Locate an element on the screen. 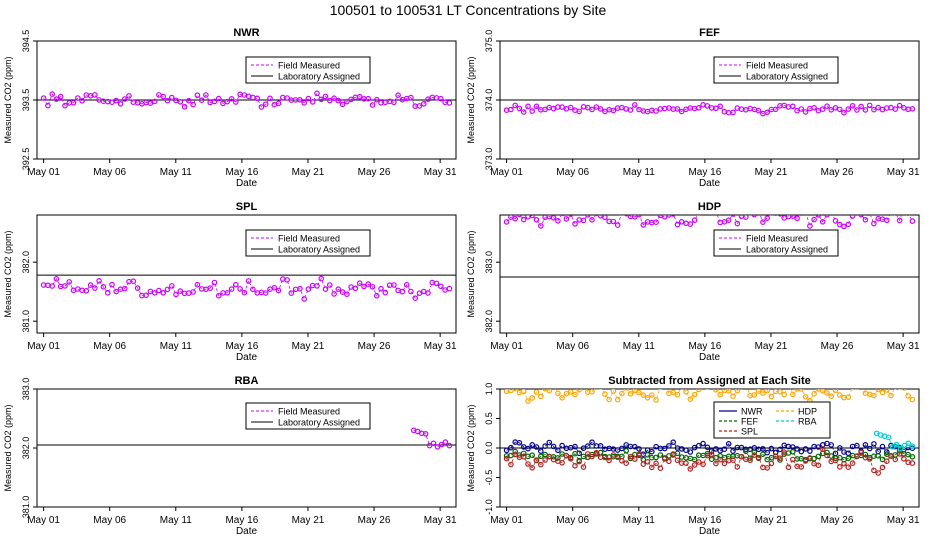 This screenshot has width=936, height=540. legend: NWR HDP FEF RBA SPL is located at coordinates (772, 420).